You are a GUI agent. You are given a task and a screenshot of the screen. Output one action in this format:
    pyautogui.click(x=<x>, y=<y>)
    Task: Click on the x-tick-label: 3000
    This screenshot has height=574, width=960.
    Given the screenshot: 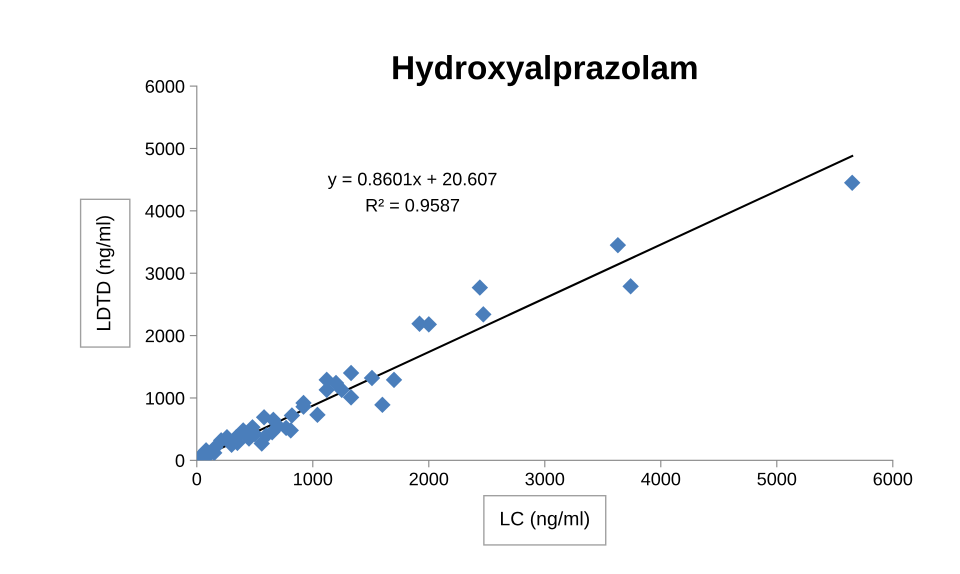 What is the action you would take?
    pyautogui.click(x=544, y=479)
    